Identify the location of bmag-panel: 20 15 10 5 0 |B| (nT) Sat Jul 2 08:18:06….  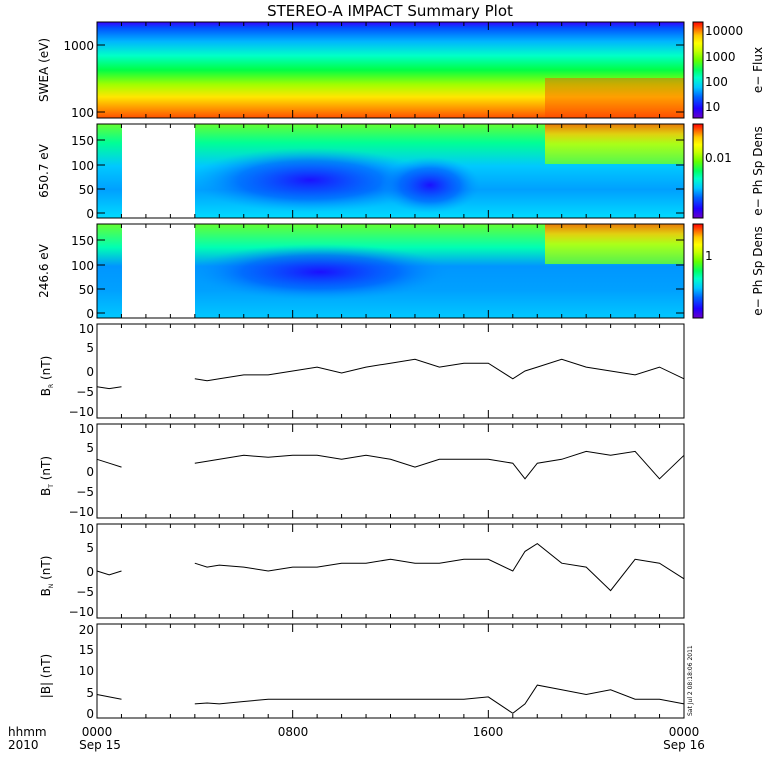
(366, 672).